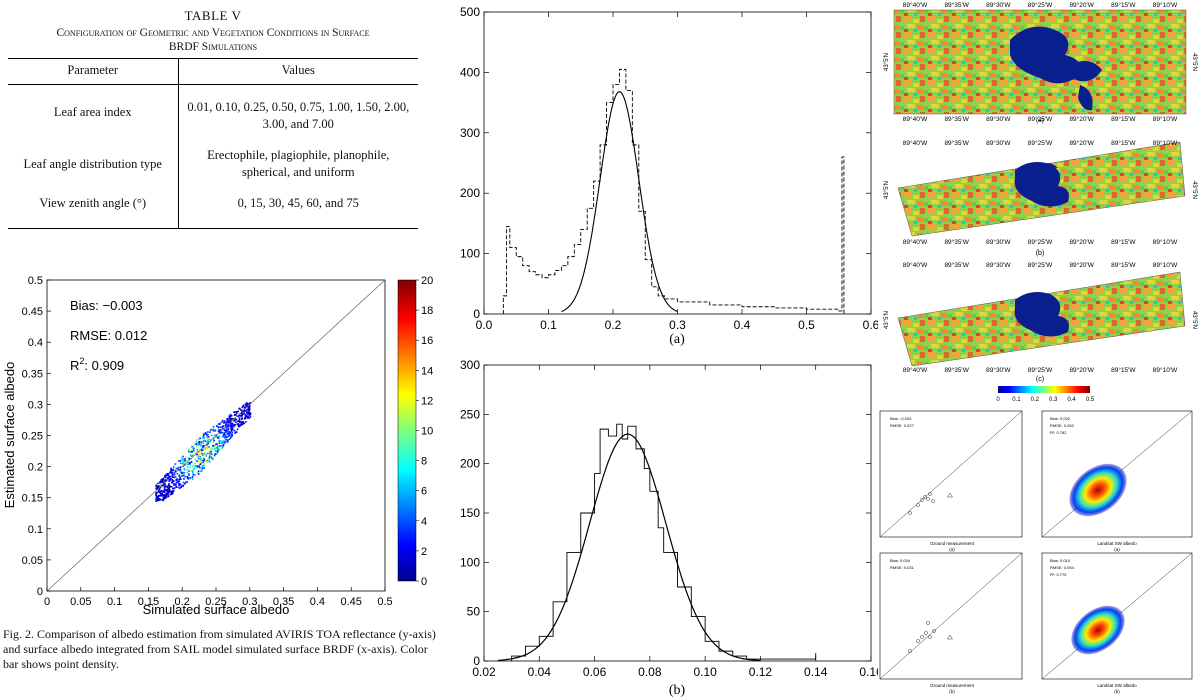  I want to click on latitude-tick-label: 43°5'N, so click(1194, 190).